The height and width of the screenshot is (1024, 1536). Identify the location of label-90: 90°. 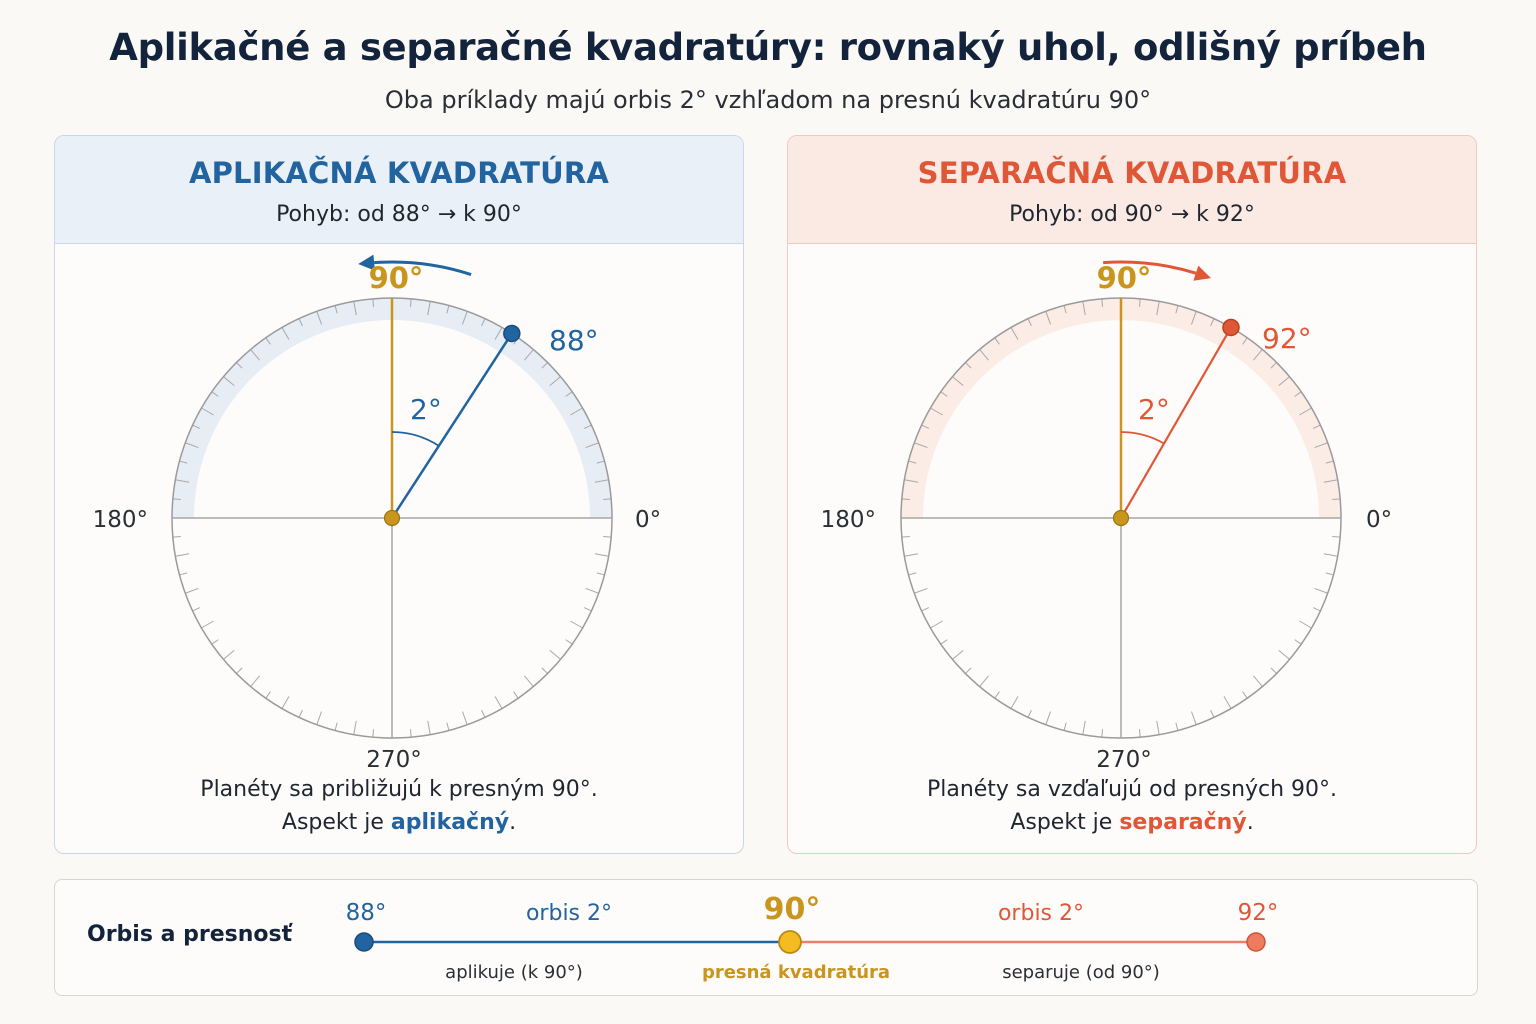
(396, 278).